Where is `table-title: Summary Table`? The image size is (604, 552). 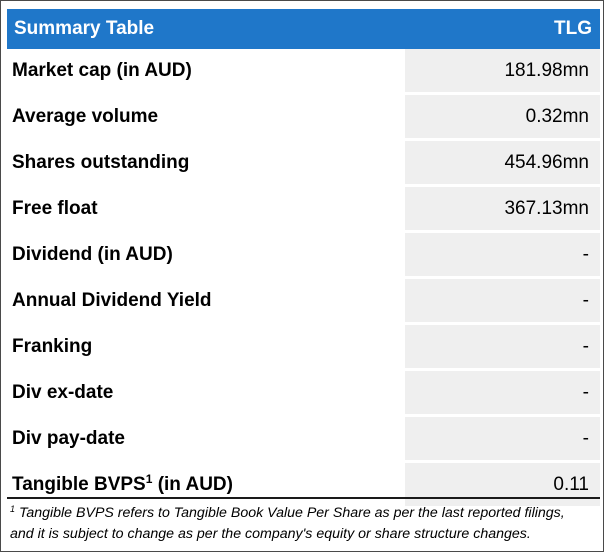 table-title: Summary Table is located at coordinates (84, 28).